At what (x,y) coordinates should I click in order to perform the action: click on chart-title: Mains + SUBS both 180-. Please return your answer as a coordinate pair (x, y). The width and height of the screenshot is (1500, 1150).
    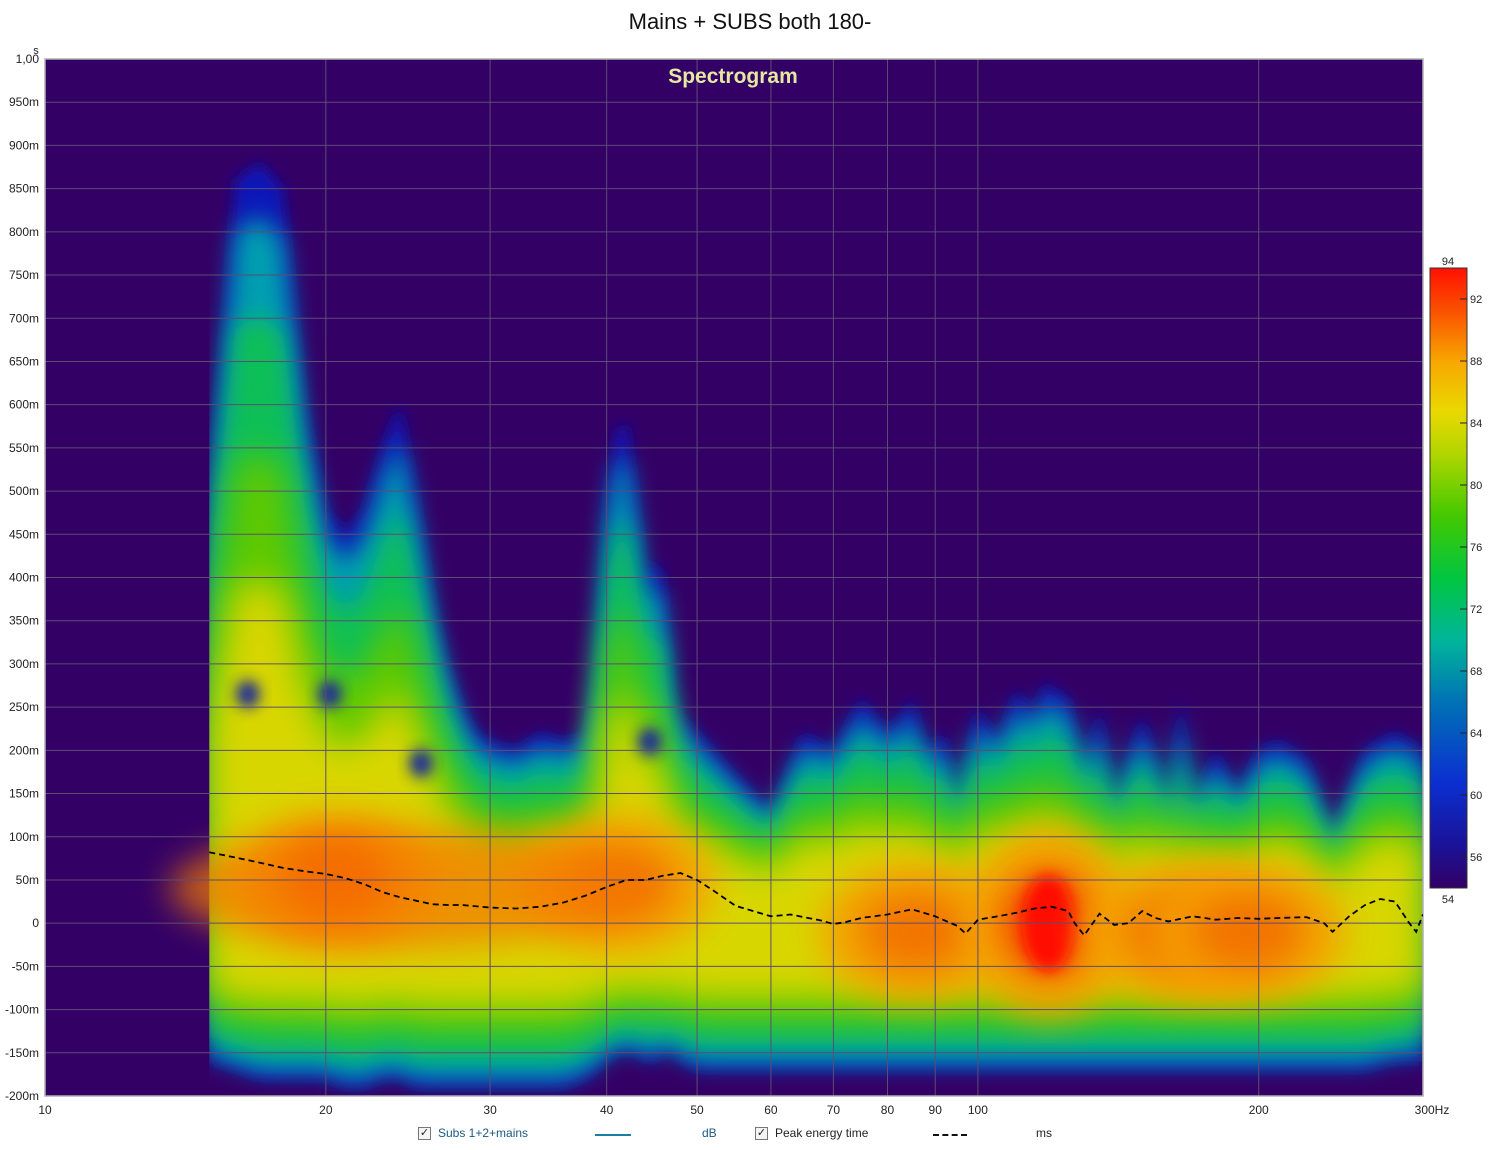
    Looking at the image, I should click on (750, 21).